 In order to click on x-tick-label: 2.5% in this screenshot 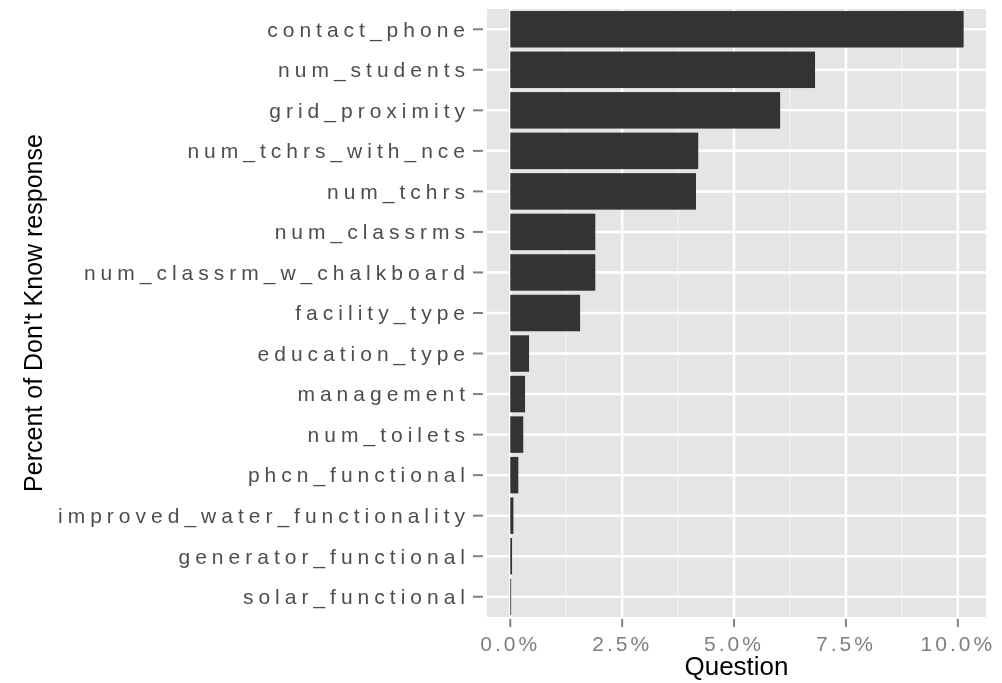, I will do `click(622, 643)`.